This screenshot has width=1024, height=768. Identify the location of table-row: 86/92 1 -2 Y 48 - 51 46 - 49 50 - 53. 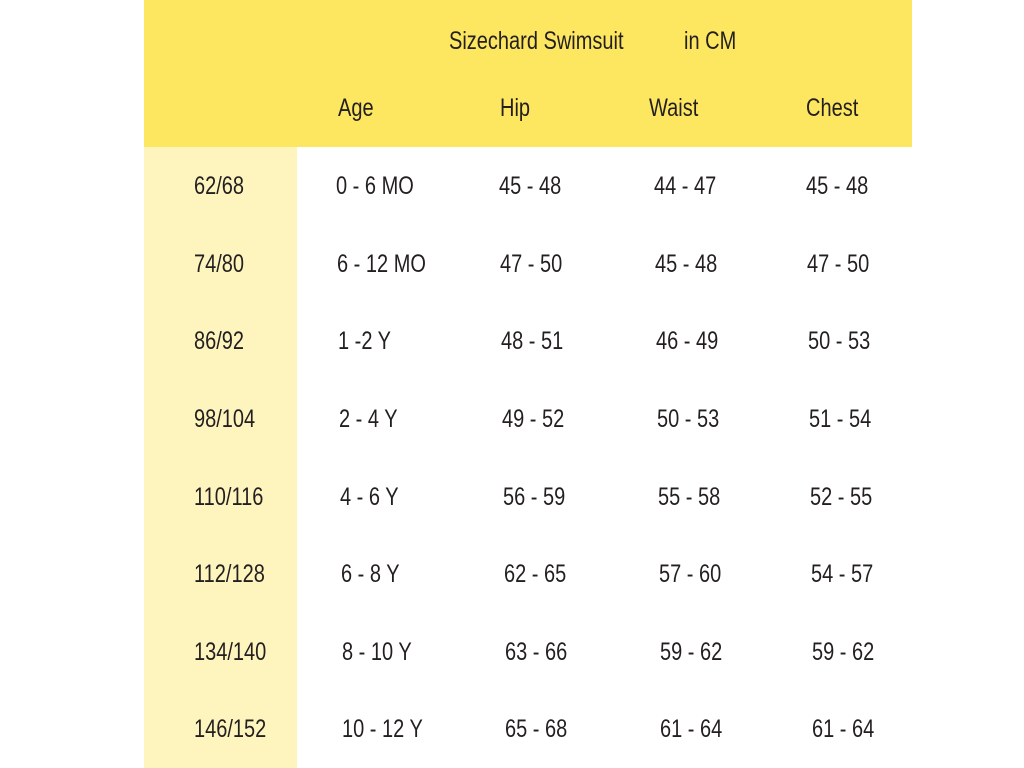
(528, 341).